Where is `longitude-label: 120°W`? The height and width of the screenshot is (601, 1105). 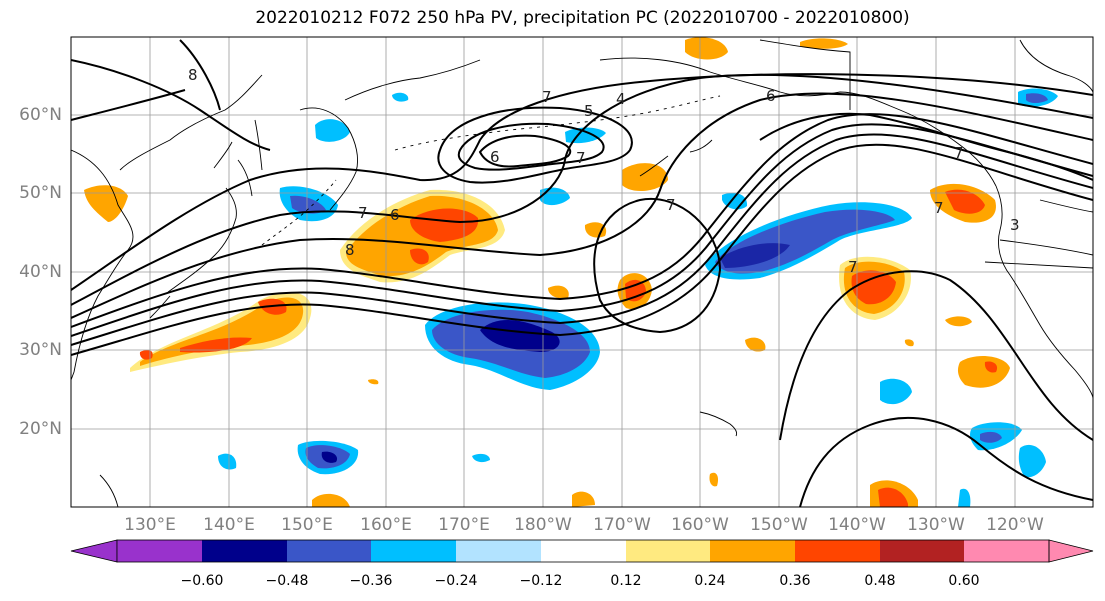 longitude-label: 120°W is located at coordinates (1015, 525).